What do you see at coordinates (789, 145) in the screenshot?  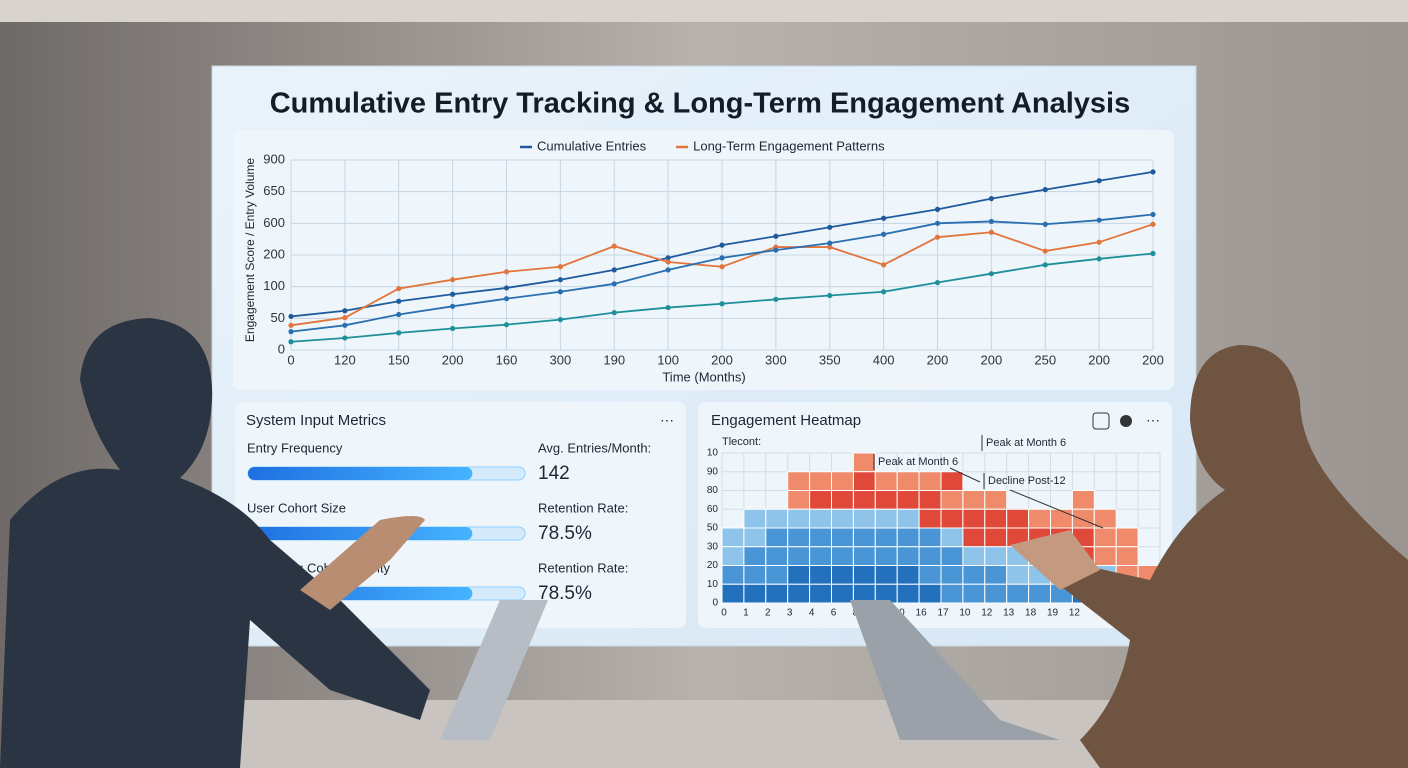 I see `legend-label: Long-Term Engagement Patterns` at bounding box center [789, 145].